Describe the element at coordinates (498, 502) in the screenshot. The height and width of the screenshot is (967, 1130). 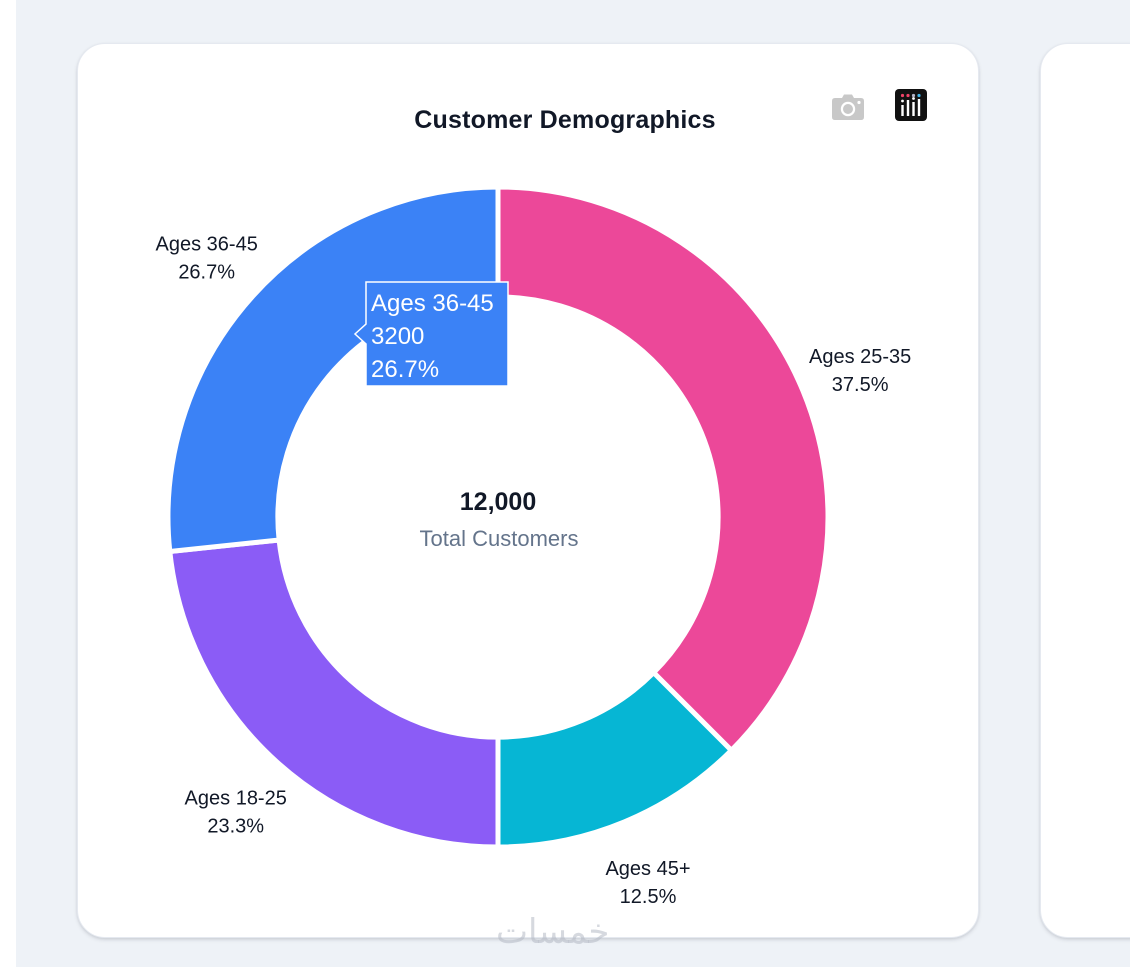
I see `center-total-value: 12,000` at that location.